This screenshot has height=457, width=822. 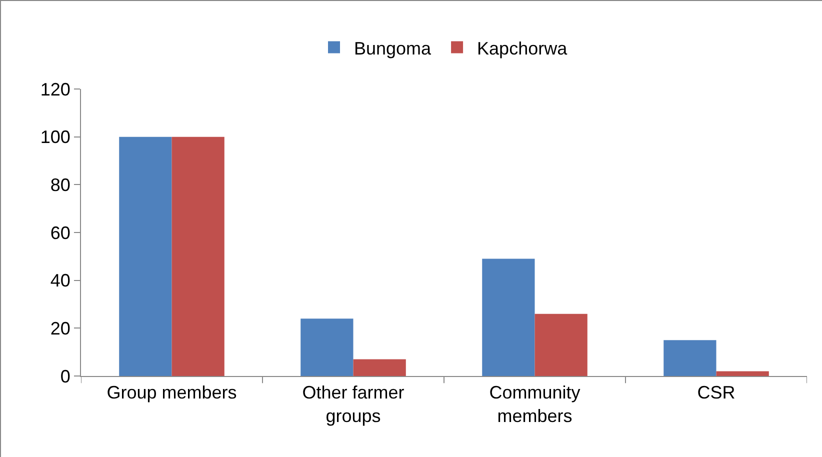 What do you see at coordinates (716, 392) in the screenshot?
I see `x-tick-label: CSR` at bounding box center [716, 392].